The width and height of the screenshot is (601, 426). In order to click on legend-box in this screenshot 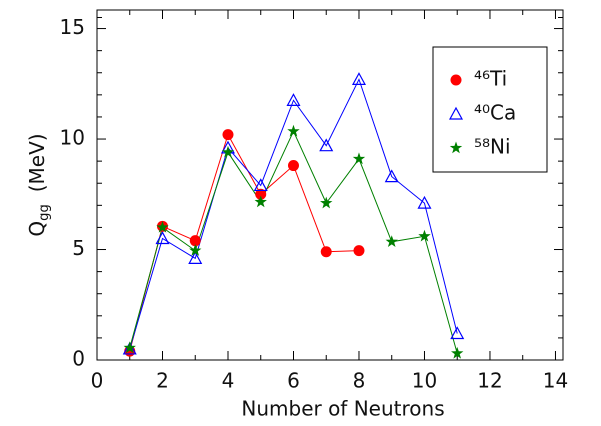, I will do `click(490, 109)`.